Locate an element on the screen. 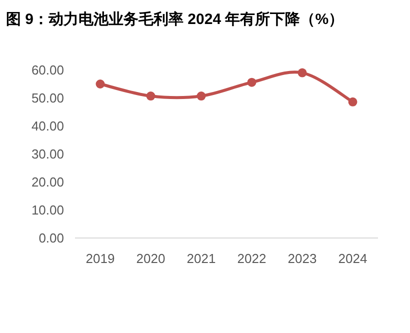  chart-title: 图 9：动力电池业务毛利率 2024 年有所下降（%） is located at coordinates (175, 19).